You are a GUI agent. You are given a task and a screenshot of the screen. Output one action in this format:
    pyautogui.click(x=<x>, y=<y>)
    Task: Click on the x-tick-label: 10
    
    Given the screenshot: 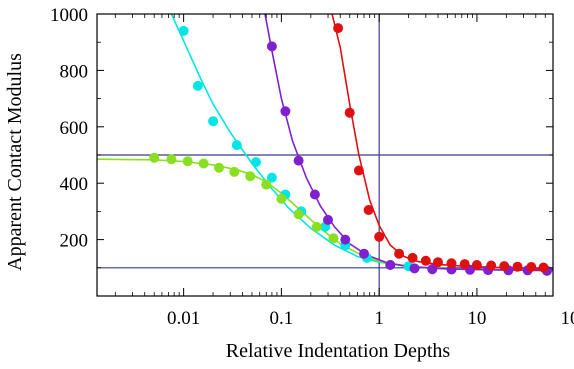 What is the action you would take?
    pyautogui.click(x=476, y=318)
    